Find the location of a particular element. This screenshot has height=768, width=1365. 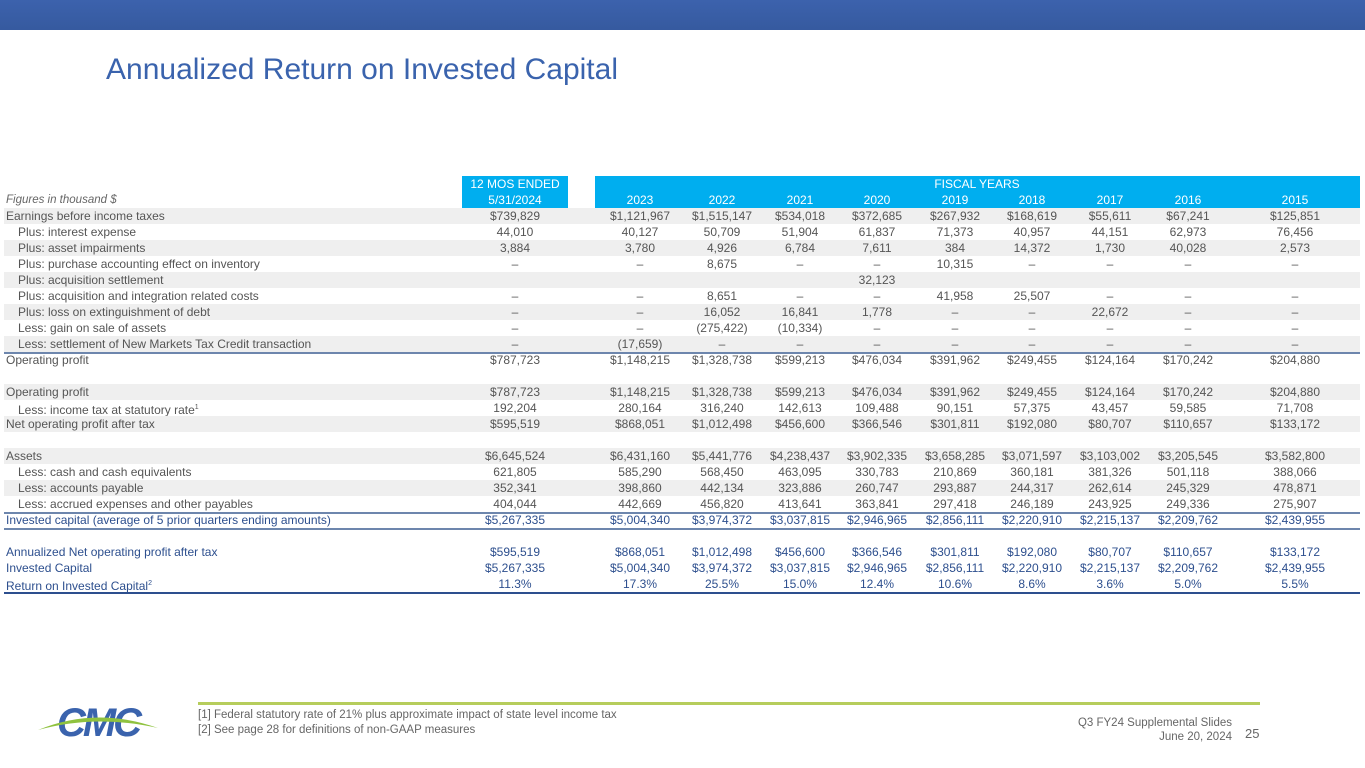

cell-2019: 10,315 is located at coordinates (955, 264).